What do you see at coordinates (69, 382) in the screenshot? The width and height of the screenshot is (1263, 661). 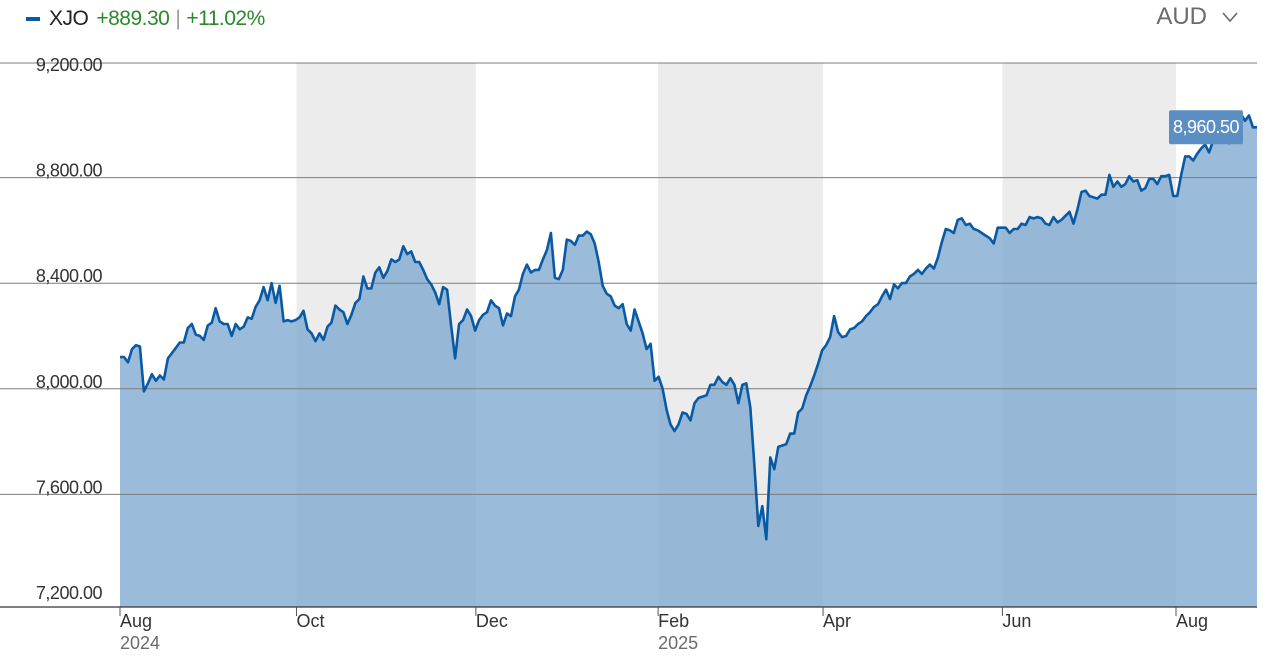 I see `y-tick-label: 8,000.00` at bounding box center [69, 382].